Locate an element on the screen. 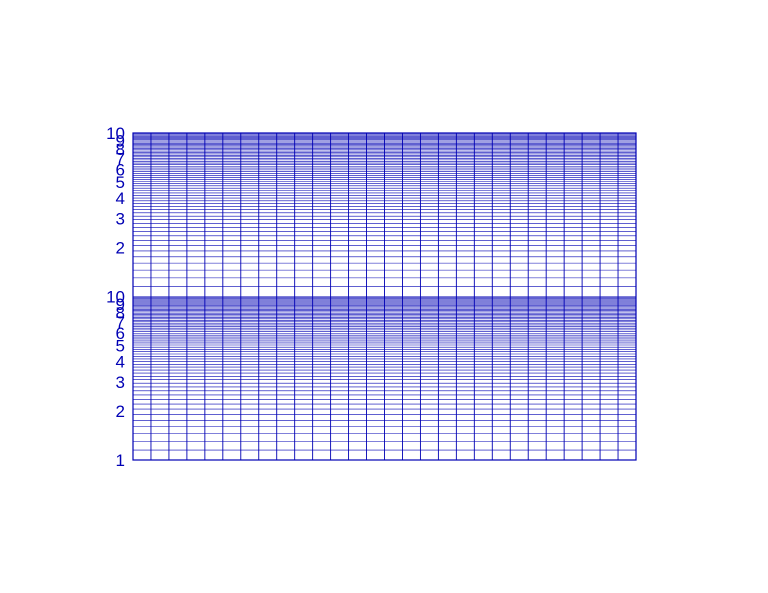 The width and height of the screenshot is (768, 593). y-tick-label: 1 is located at coordinates (120, 460).